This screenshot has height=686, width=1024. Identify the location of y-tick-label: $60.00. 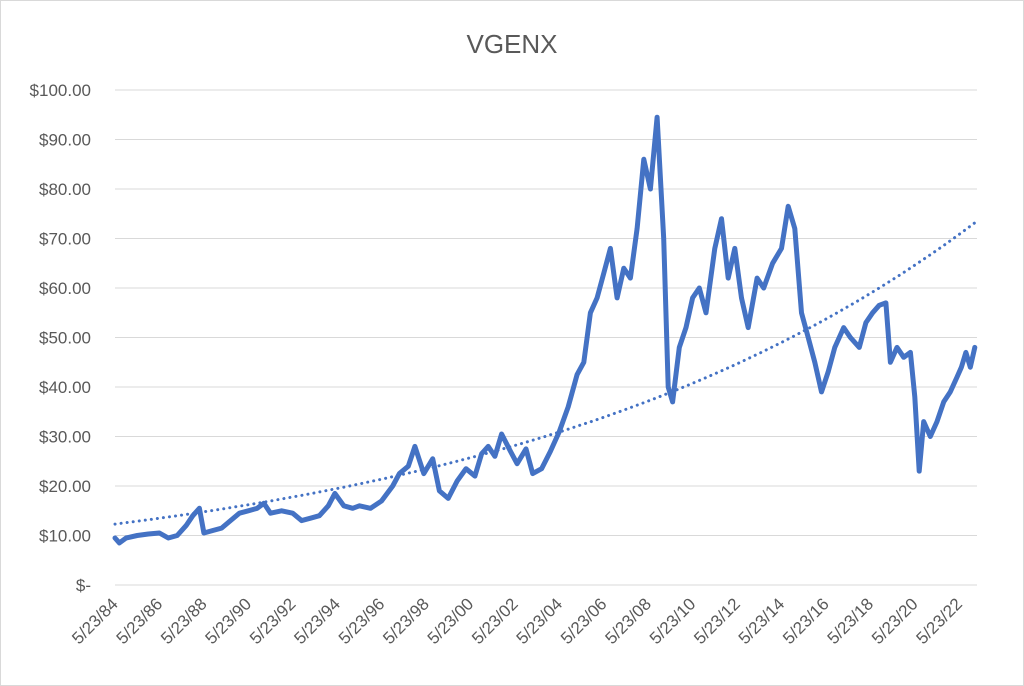
(65, 288).